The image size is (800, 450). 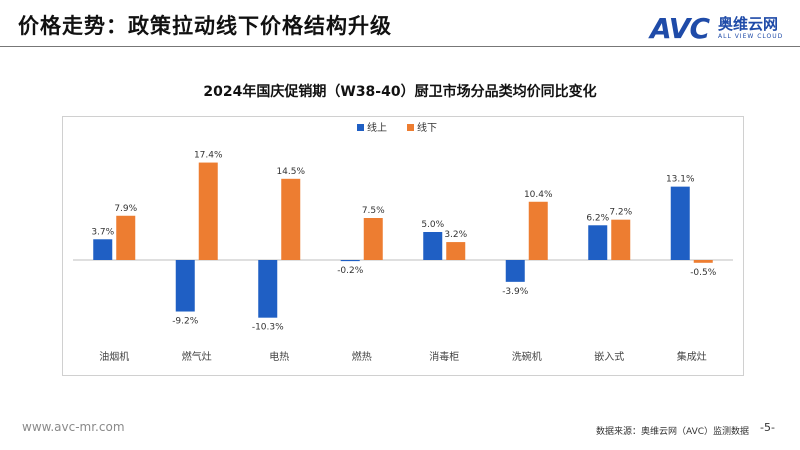 I want to click on data-label: -0.2%, so click(x=350, y=271).